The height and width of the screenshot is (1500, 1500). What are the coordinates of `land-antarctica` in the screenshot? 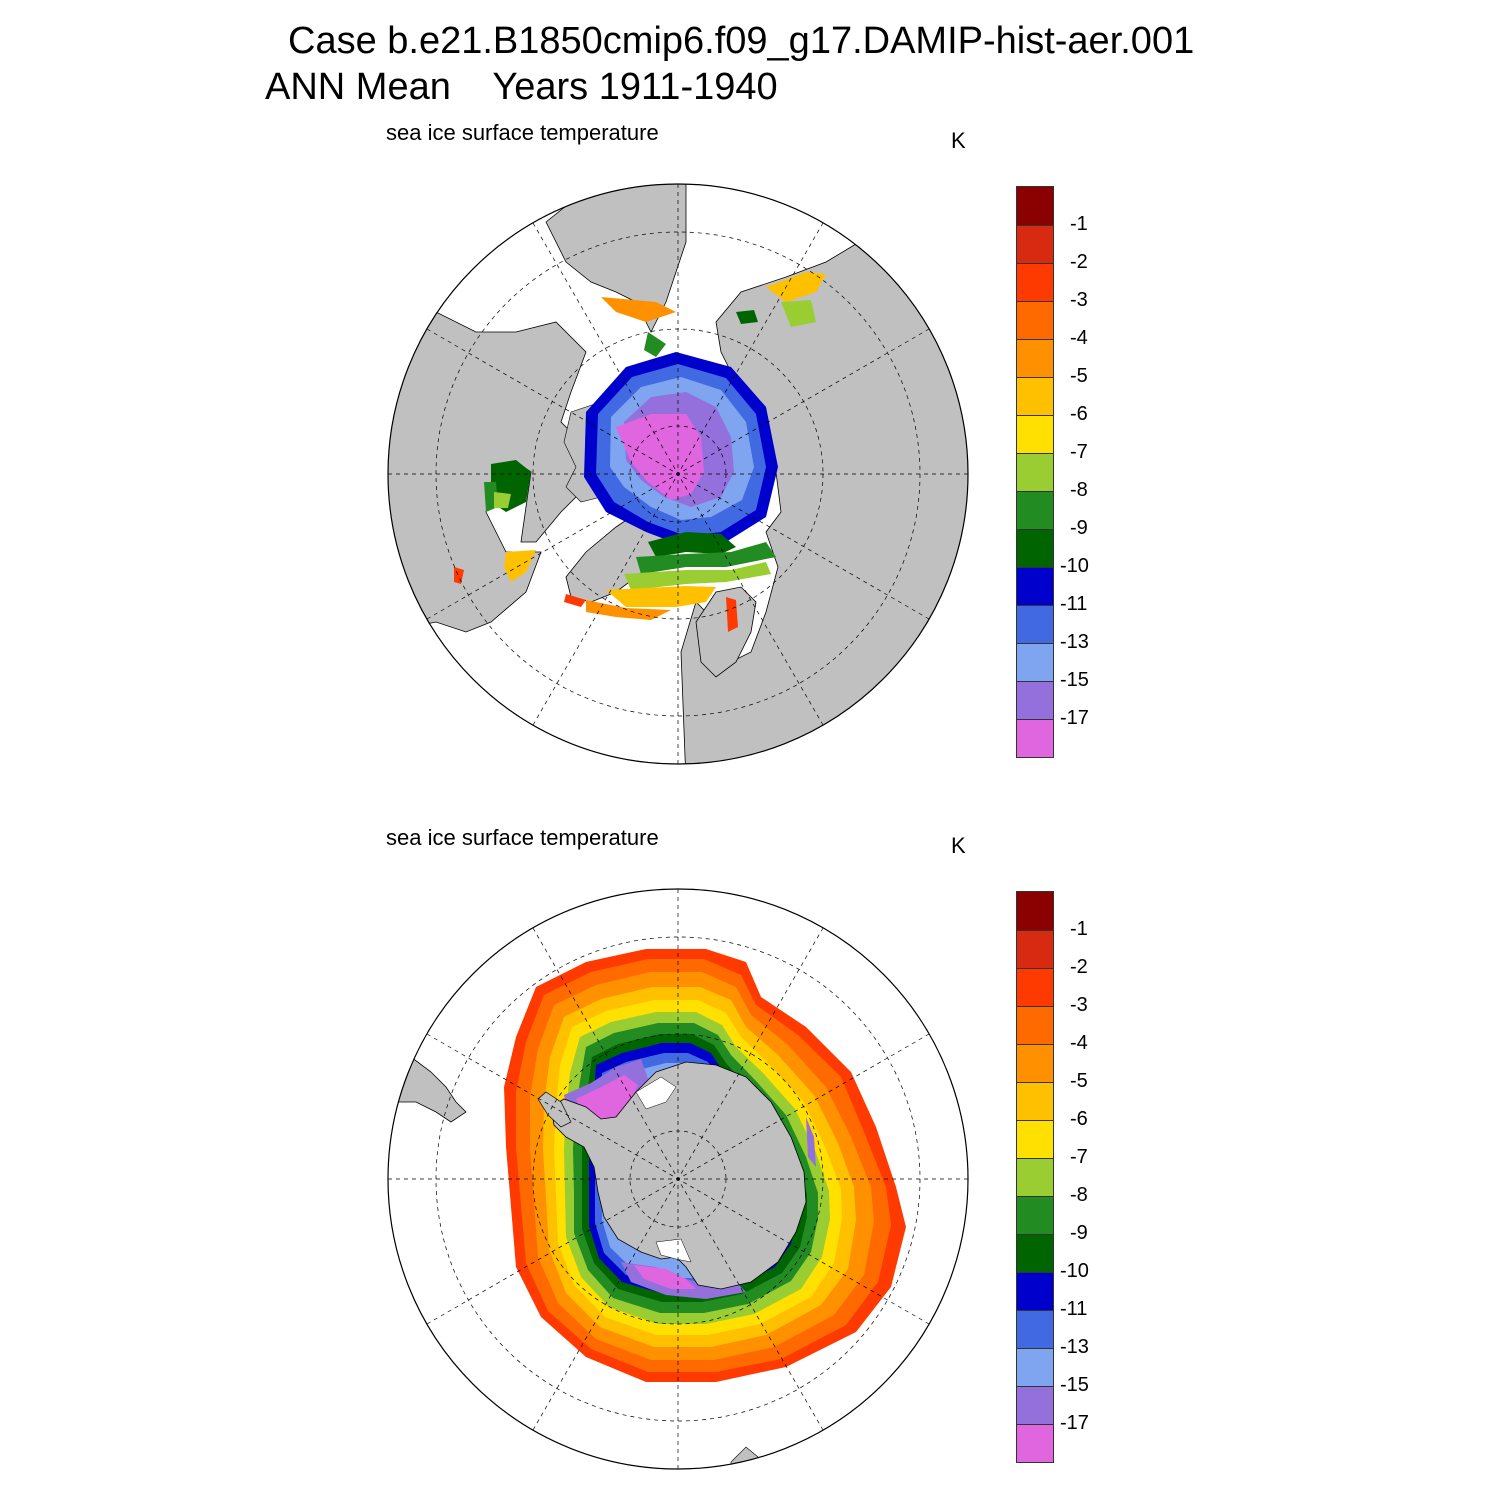 It's located at (678, 1175).